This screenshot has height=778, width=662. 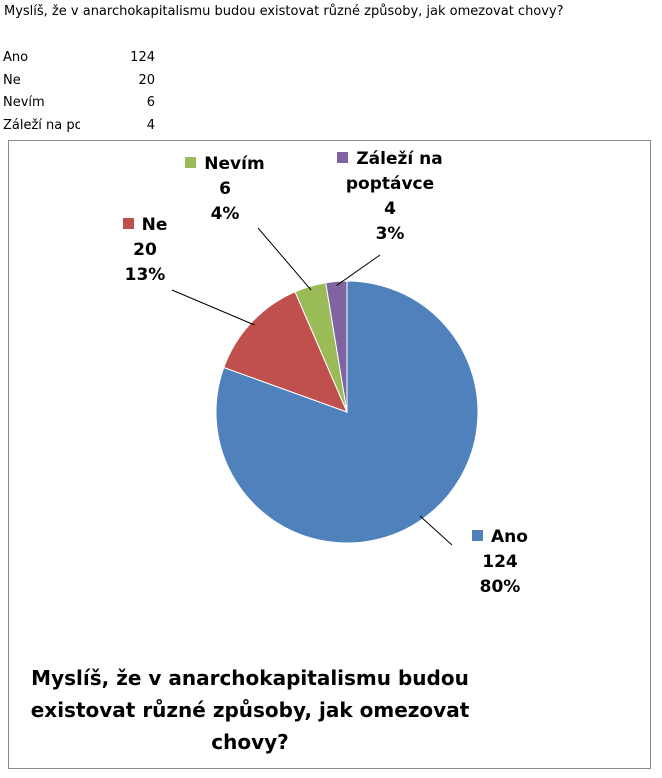 What do you see at coordinates (150, 125) in the screenshot?
I see `table-value: 4` at bounding box center [150, 125].